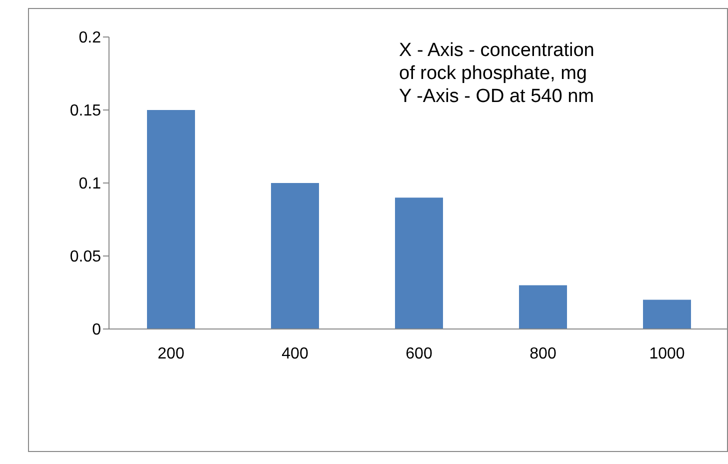  I want to click on y-tick-label: 0.05, so click(86, 257).